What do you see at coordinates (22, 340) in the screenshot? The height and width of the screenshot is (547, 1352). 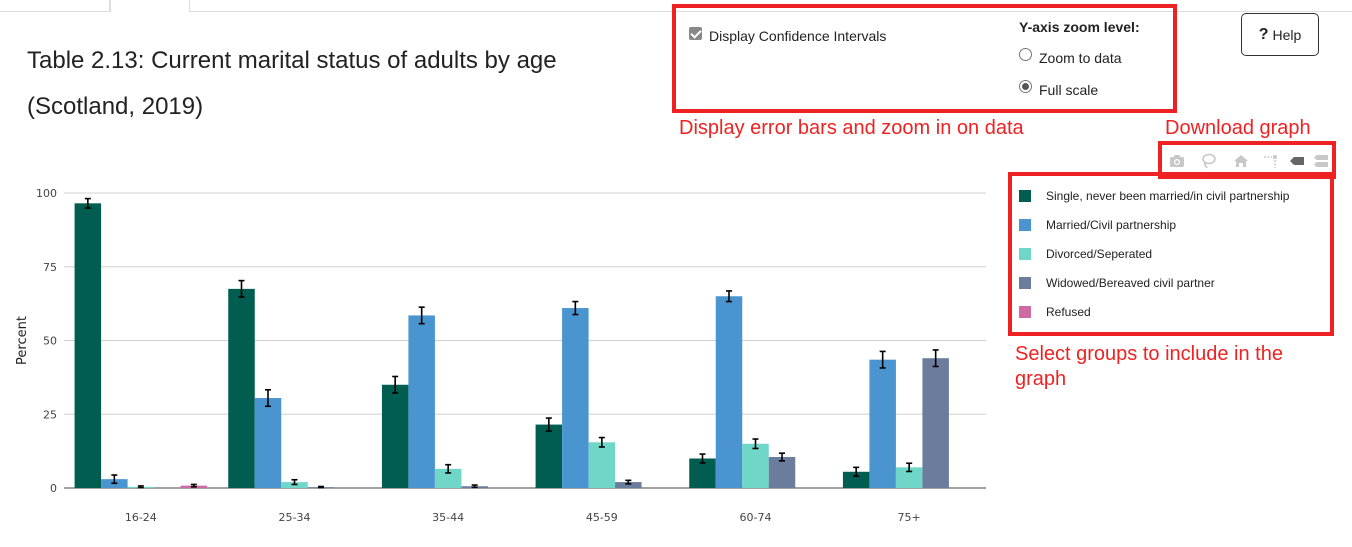 I see `y-axis-title: Percent` at bounding box center [22, 340].